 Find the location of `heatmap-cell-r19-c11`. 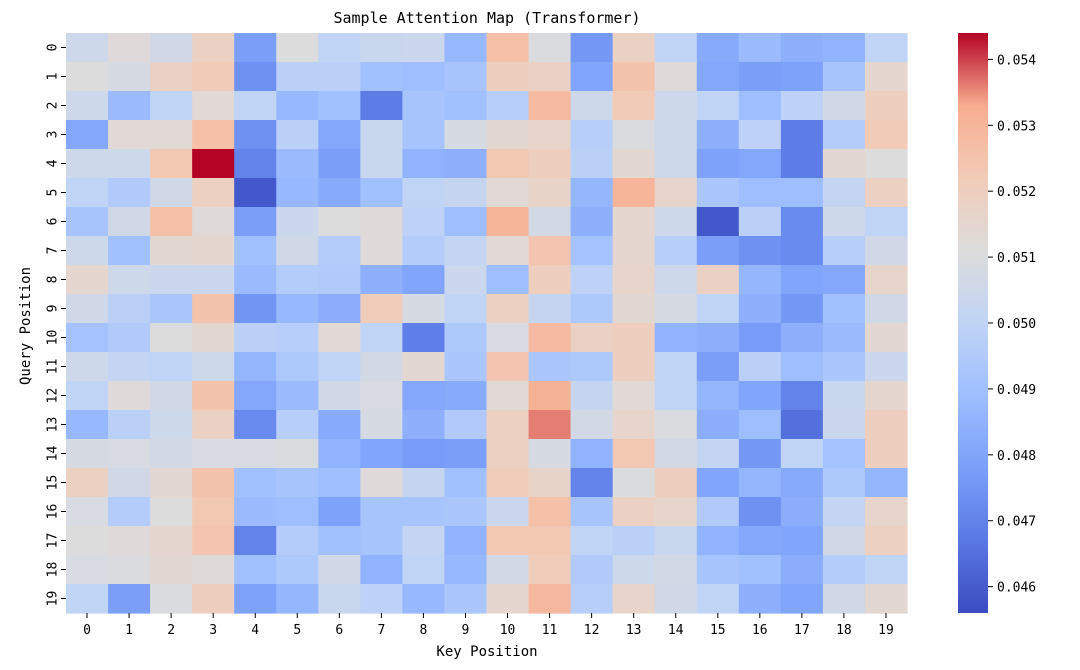

heatmap-cell-r19-c11 is located at coordinates (550, 599).